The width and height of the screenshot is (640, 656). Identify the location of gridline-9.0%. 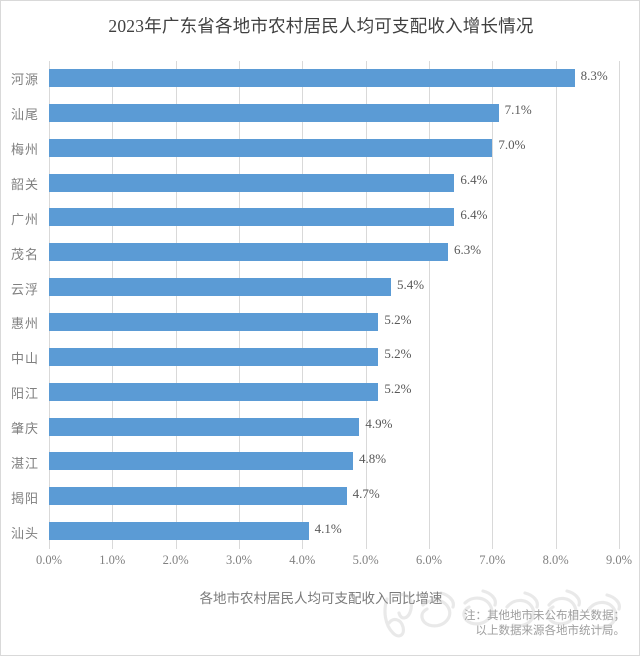
(619, 305).